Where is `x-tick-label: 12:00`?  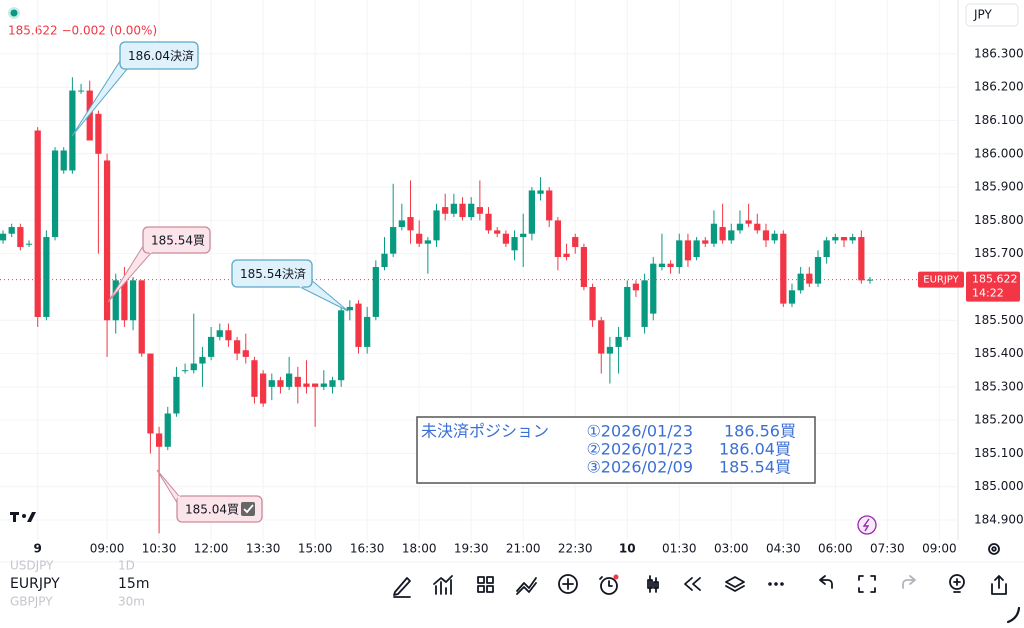 x-tick-label: 12:00 is located at coordinates (211, 549).